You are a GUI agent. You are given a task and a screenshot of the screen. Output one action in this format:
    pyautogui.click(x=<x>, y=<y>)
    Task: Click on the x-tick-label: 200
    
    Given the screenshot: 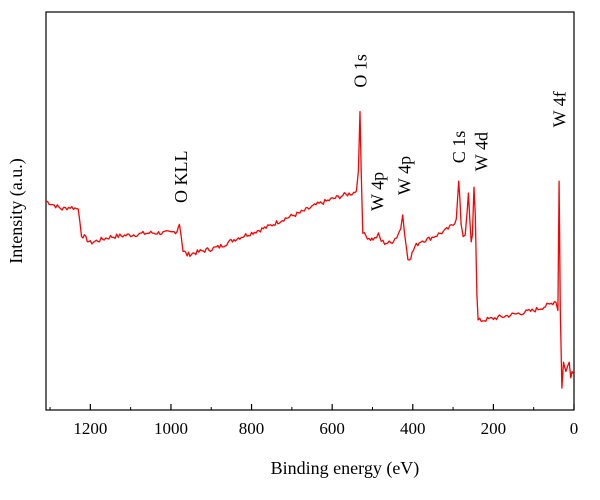 What is the action you would take?
    pyautogui.click(x=494, y=428)
    